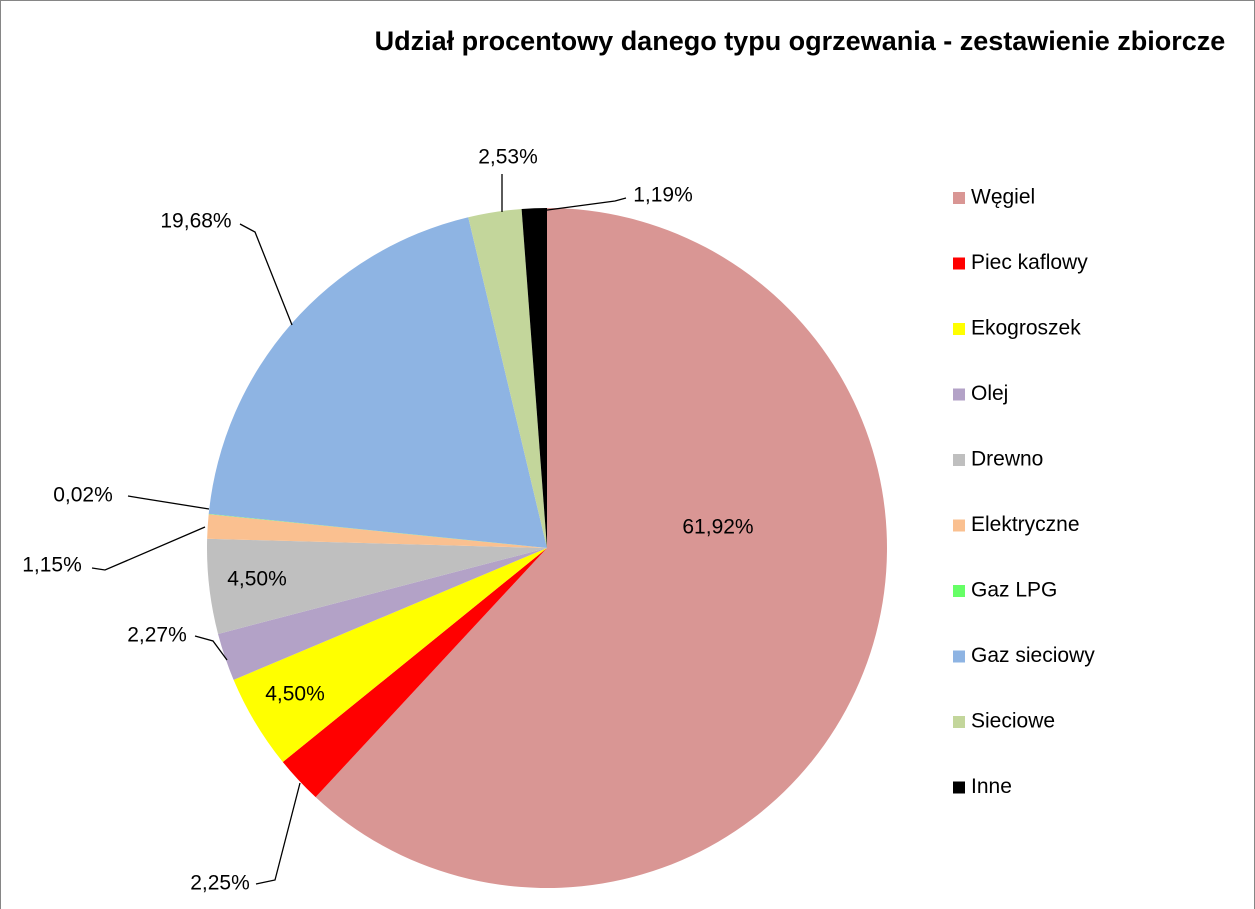 The image size is (1255, 909). Describe the element at coordinates (1007, 459) in the screenshot. I see `legend-label: Drewno` at that location.